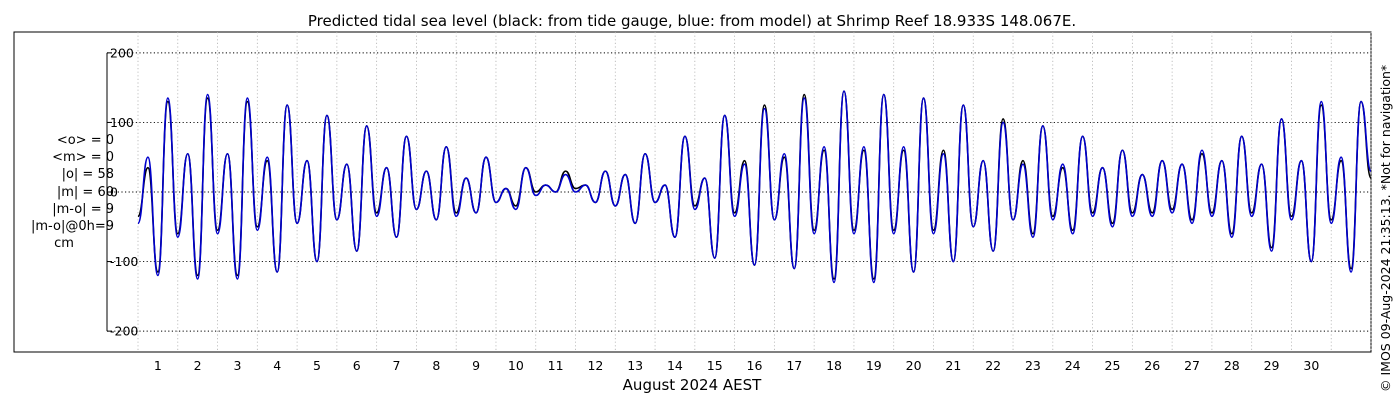 The height and width of the screenshot is (400, 1400). Describe the element at coordinates (397, 365) in the screenshot. I see `x-tick-label: 7` at that location.